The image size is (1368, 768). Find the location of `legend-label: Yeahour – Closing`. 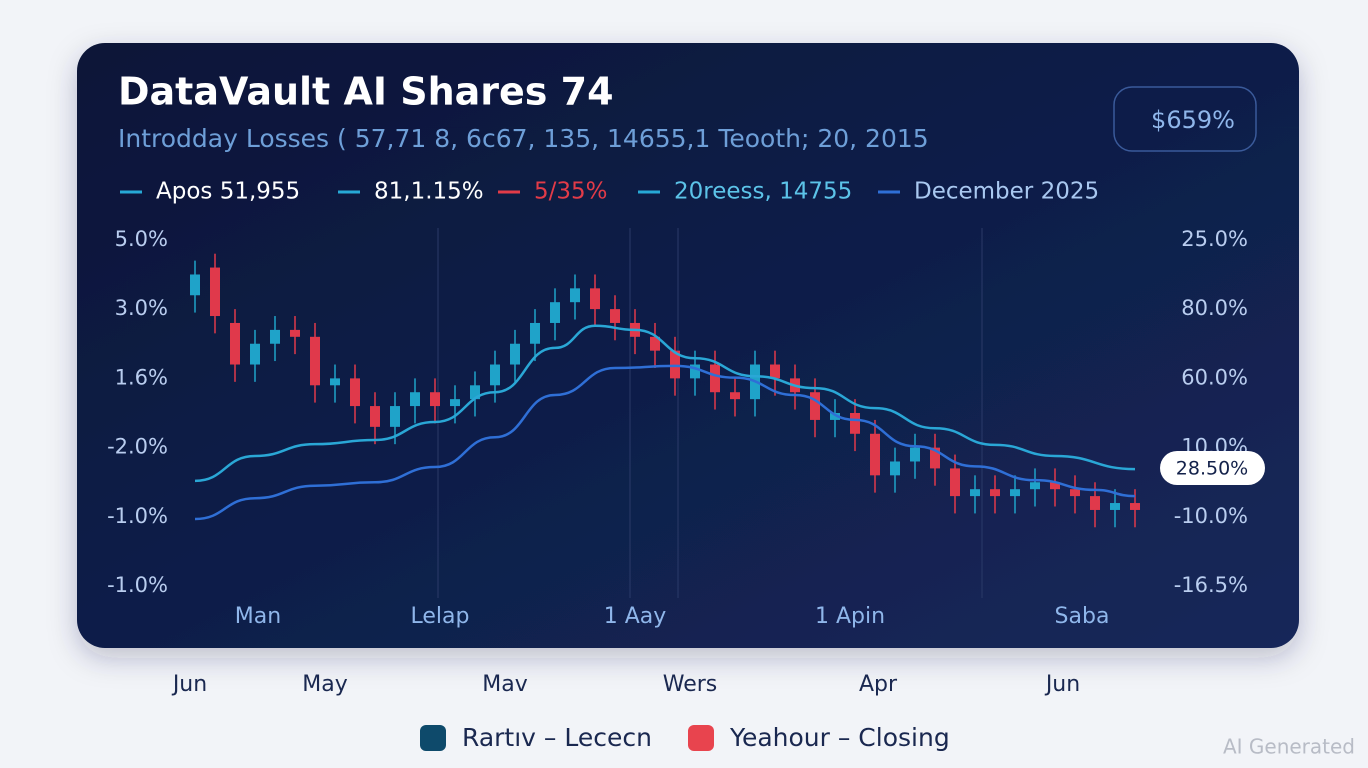

legend-label: Yeahour – Closing is located at coordinates (839, 737).